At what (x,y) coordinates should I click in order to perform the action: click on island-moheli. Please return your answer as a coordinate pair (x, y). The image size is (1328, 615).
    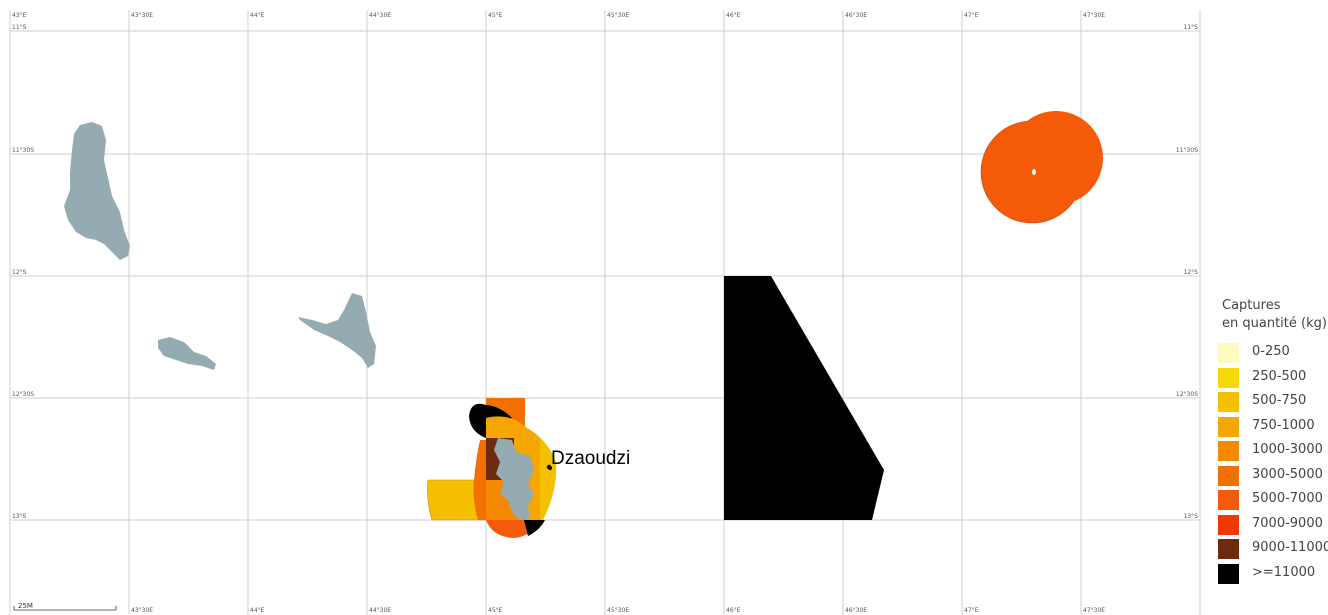
    Looking at the image, I should click on (187, 353).